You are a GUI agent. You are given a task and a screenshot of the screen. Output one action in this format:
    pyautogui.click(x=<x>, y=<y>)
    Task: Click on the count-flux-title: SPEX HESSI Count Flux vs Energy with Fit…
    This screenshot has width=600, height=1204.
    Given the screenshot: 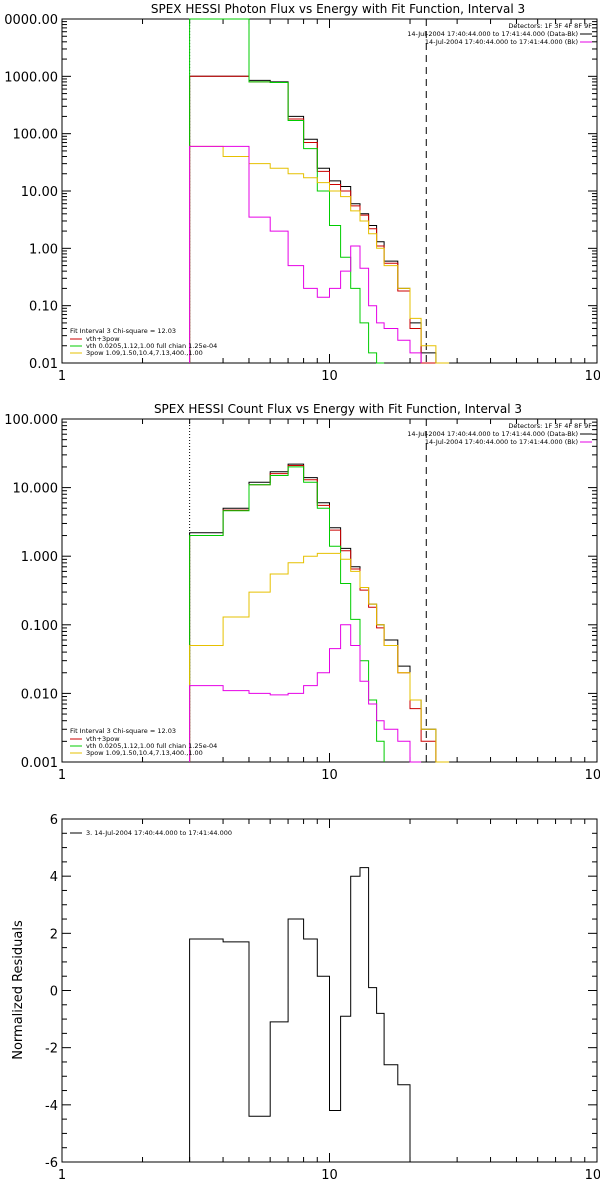 What is the action you would take?
    pyautogui.click(x=338, y=409)
    